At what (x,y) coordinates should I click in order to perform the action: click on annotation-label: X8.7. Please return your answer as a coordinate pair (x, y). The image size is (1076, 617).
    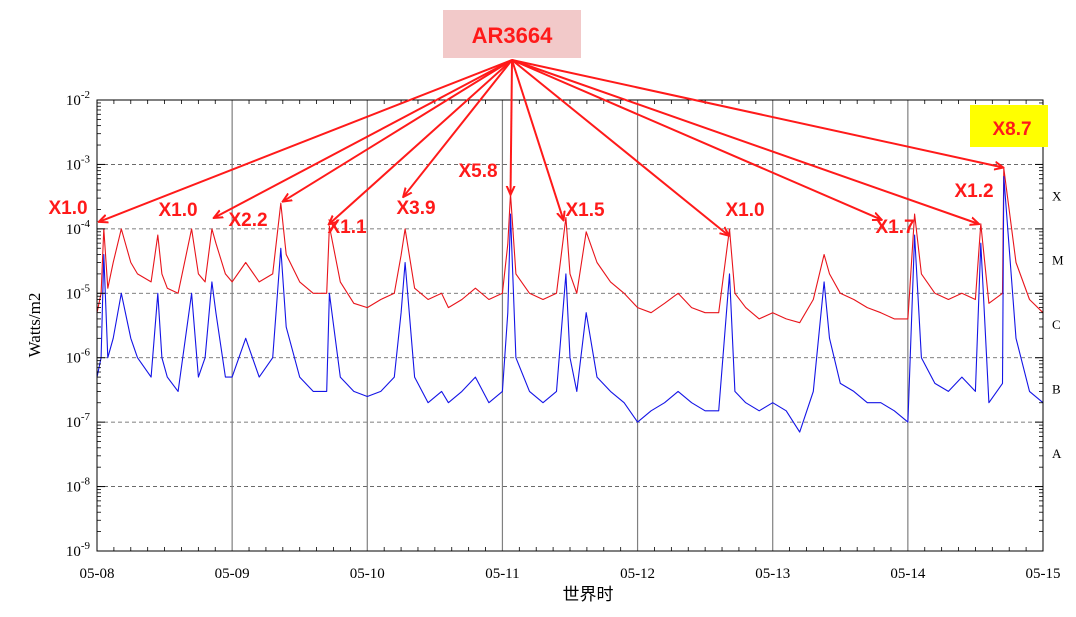
    Looking at the image, I should click on (1011, 129).